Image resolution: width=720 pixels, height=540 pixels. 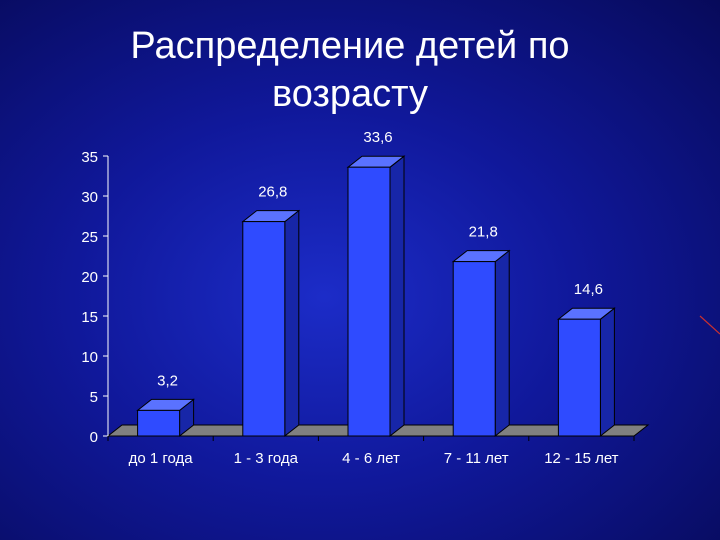 I want to click on y-tick-label: 35, so click(x=89, y=157).